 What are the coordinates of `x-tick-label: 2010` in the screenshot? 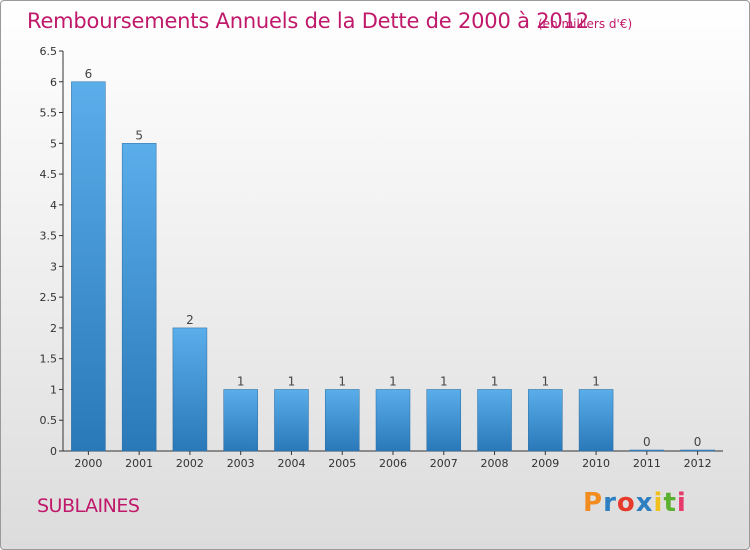 It's located at (596, 463).